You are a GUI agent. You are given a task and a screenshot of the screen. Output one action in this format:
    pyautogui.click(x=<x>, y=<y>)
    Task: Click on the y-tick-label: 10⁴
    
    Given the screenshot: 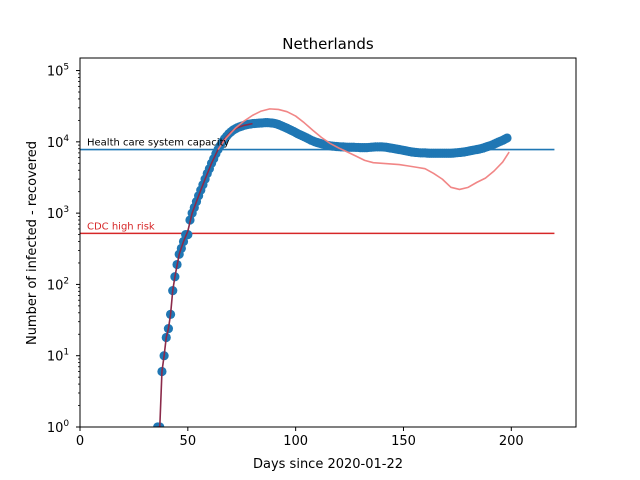 What is the action you would take?
    pyautogui.click(x=58, y=142)
    